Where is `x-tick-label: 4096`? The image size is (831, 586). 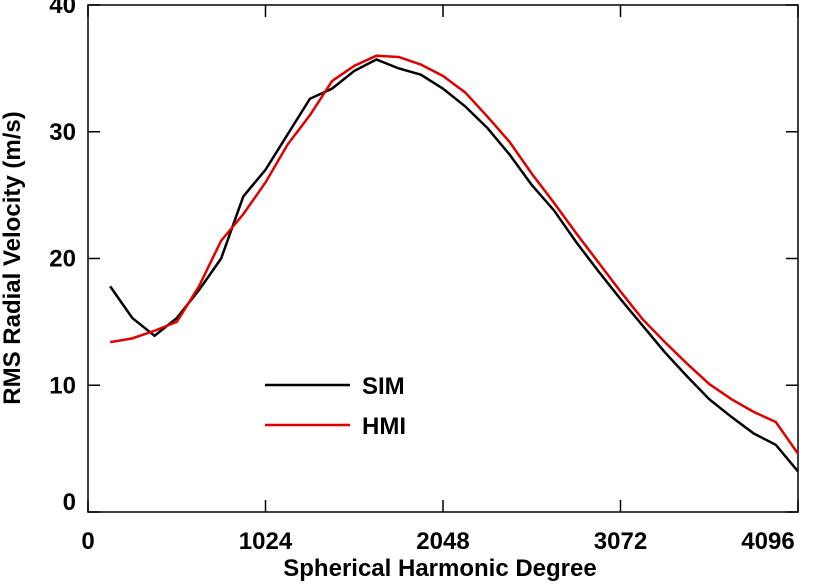 x-tick-label: 4096 is located at coordinates (767, 541).